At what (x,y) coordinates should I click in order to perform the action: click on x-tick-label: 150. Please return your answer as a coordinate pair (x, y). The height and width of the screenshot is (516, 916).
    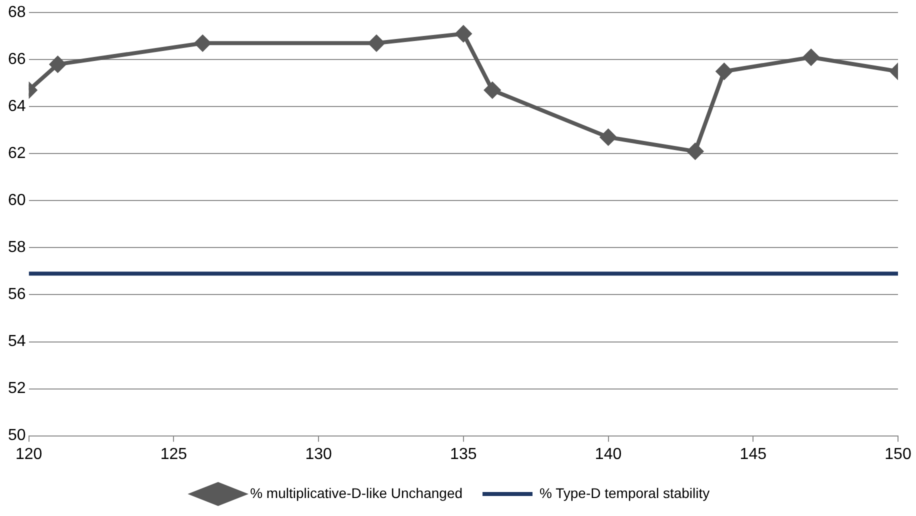
    Looking at the image, I should click on (898, 454).